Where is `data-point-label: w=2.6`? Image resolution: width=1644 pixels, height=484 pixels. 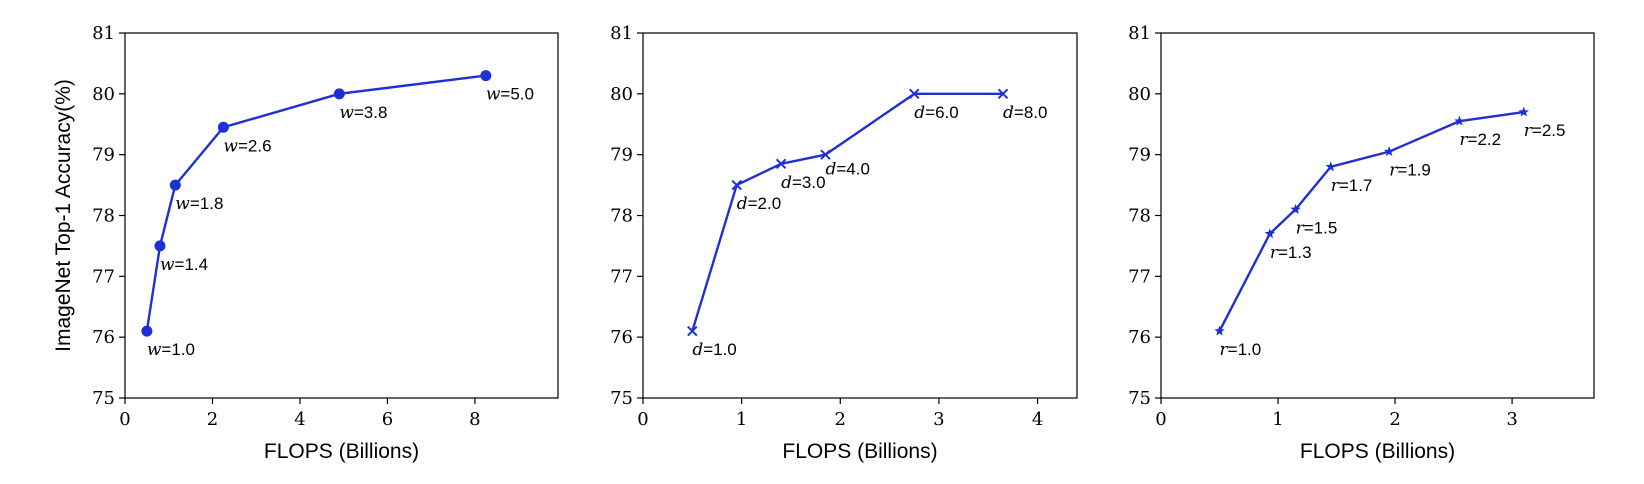
data-point-label: w=2.6 is located at coordinates (247, 146).